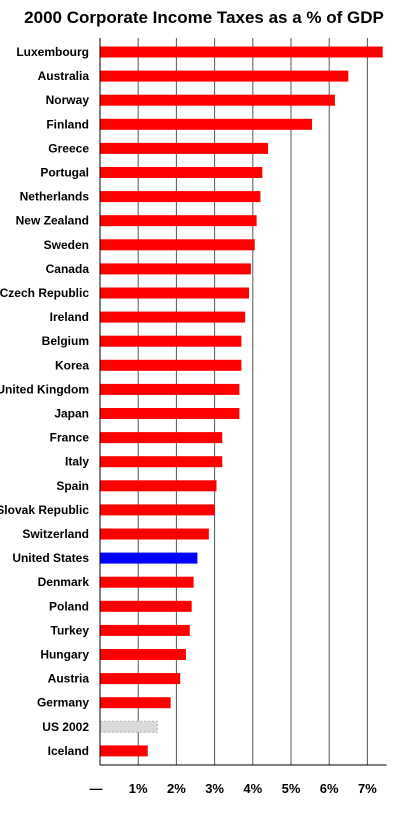 Image resolution: width=408 pixels, height=817 pixels. What do you see at coordinates (135, 703) in the screenshot?
I see `bar-germany` at bounding box center [135, 703].